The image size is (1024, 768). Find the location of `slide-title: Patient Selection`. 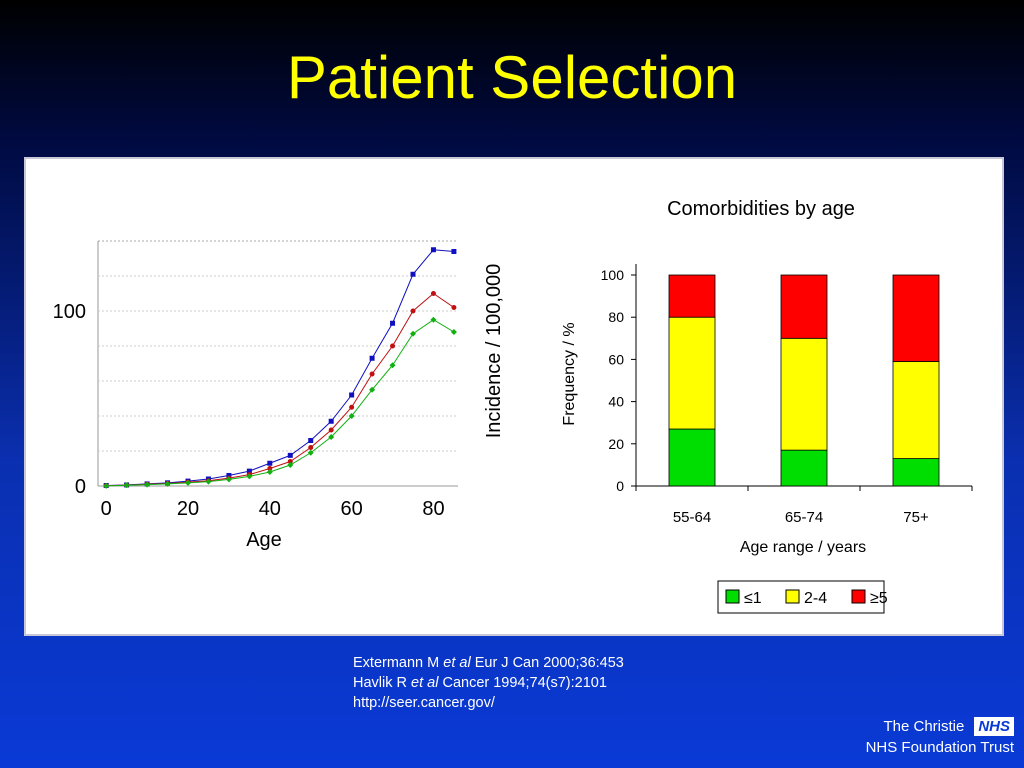

slide-title: Patient Selection is located at coordinates (512, 77).